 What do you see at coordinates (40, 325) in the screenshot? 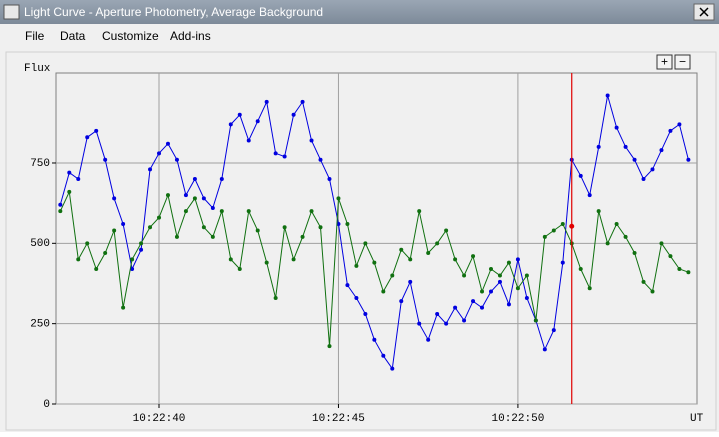
I see `y-tick-label: 250` at bounding box center [40, 325].